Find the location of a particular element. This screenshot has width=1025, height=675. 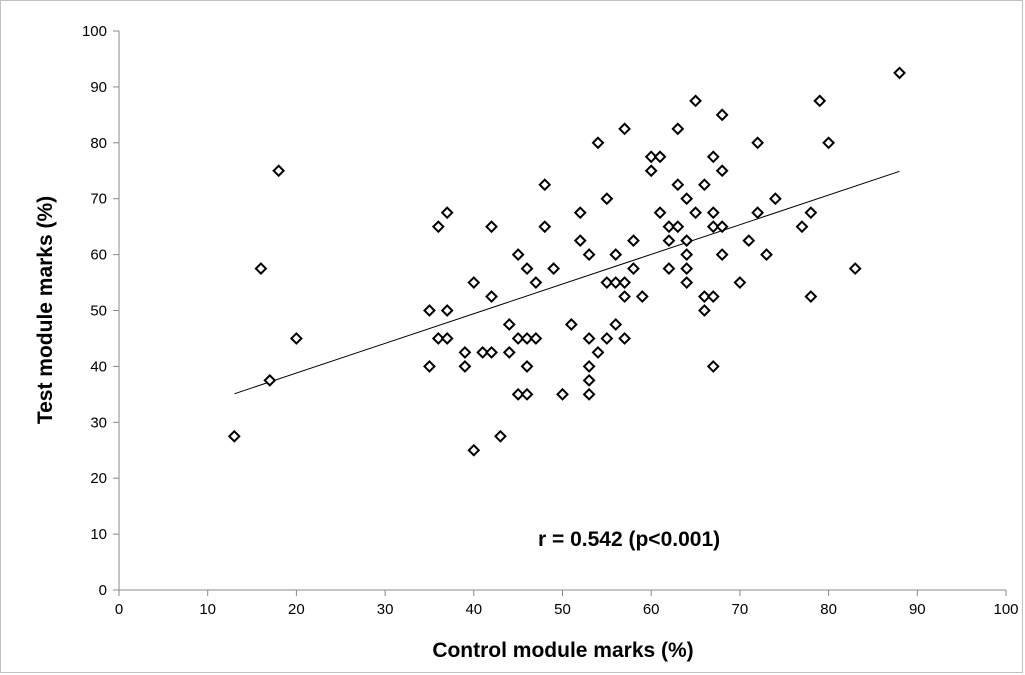

y-tick-label: 80 is located at coordinates (98, 143).